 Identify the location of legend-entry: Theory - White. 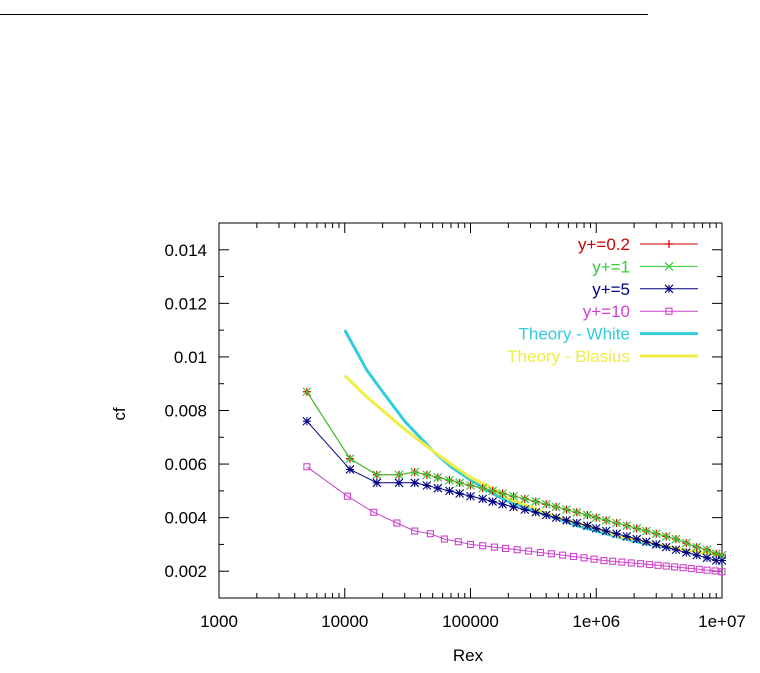
(608, 334).